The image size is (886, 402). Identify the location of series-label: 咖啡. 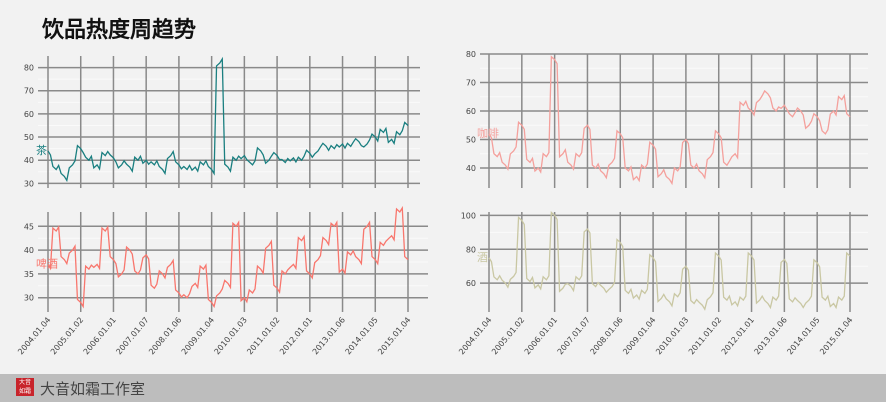
(488, 133).